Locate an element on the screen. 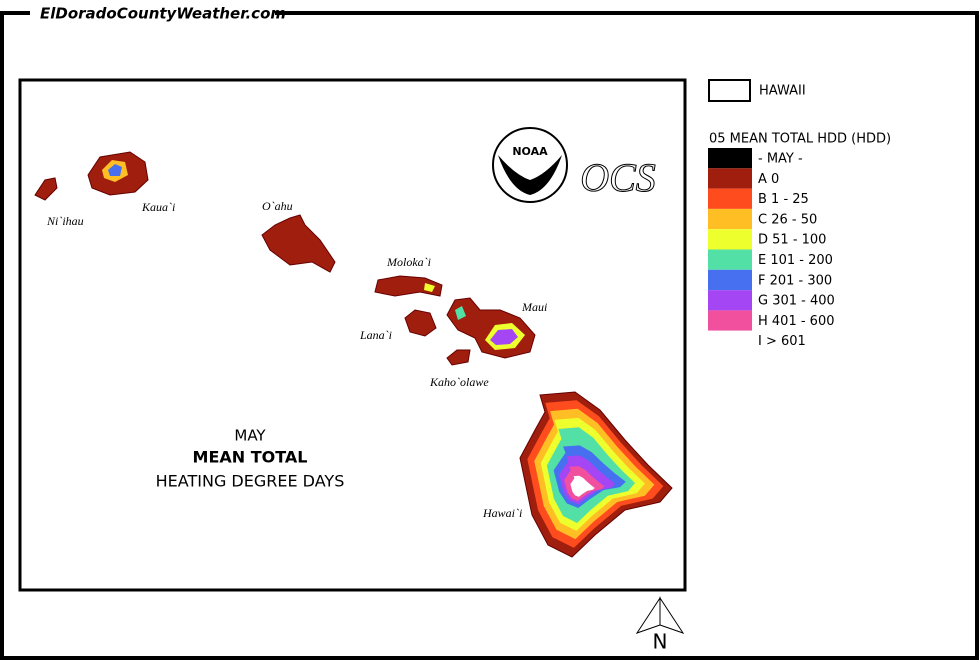  legend-label: - MAY - is located at coordinates (780, 159).